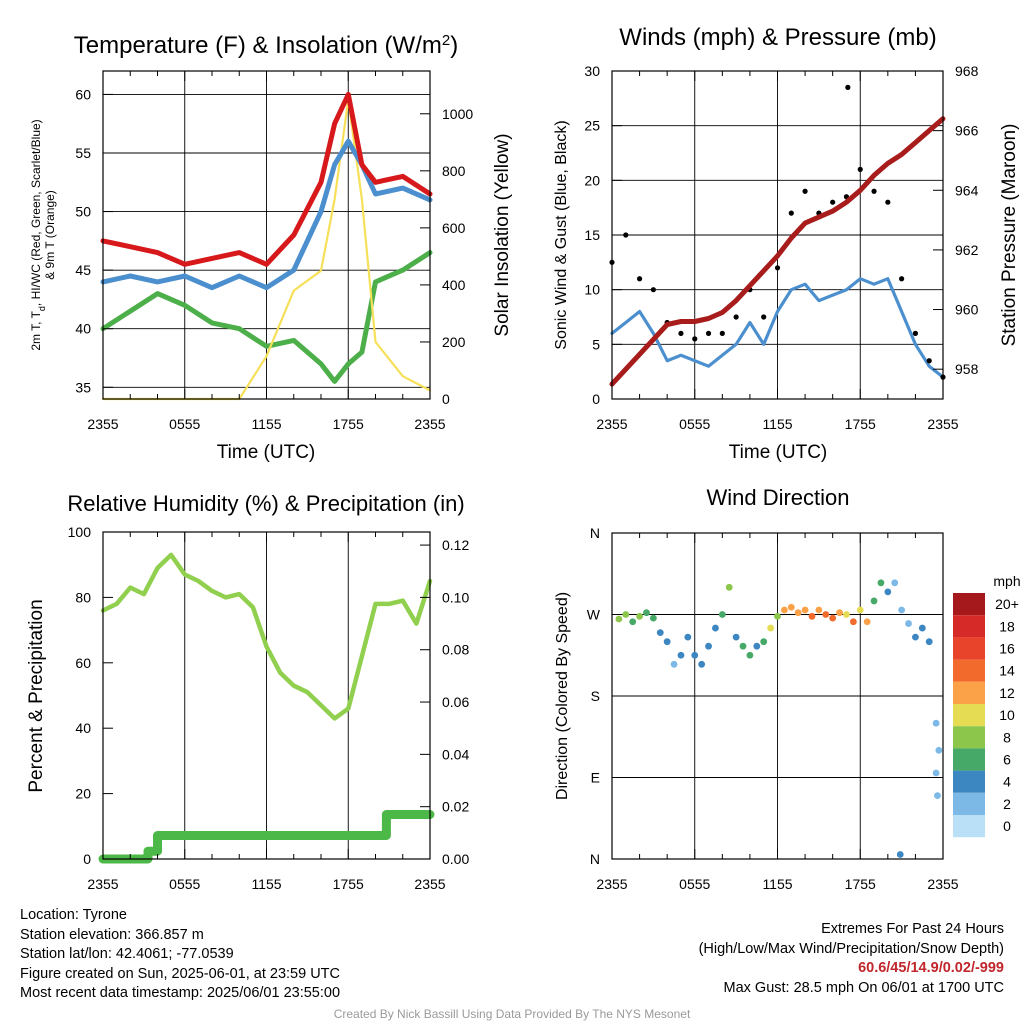  What do you see at coordinates (694, 884) in the screenshot?
I see `time-tick-label: 0555` at bounding box center [694, 884].